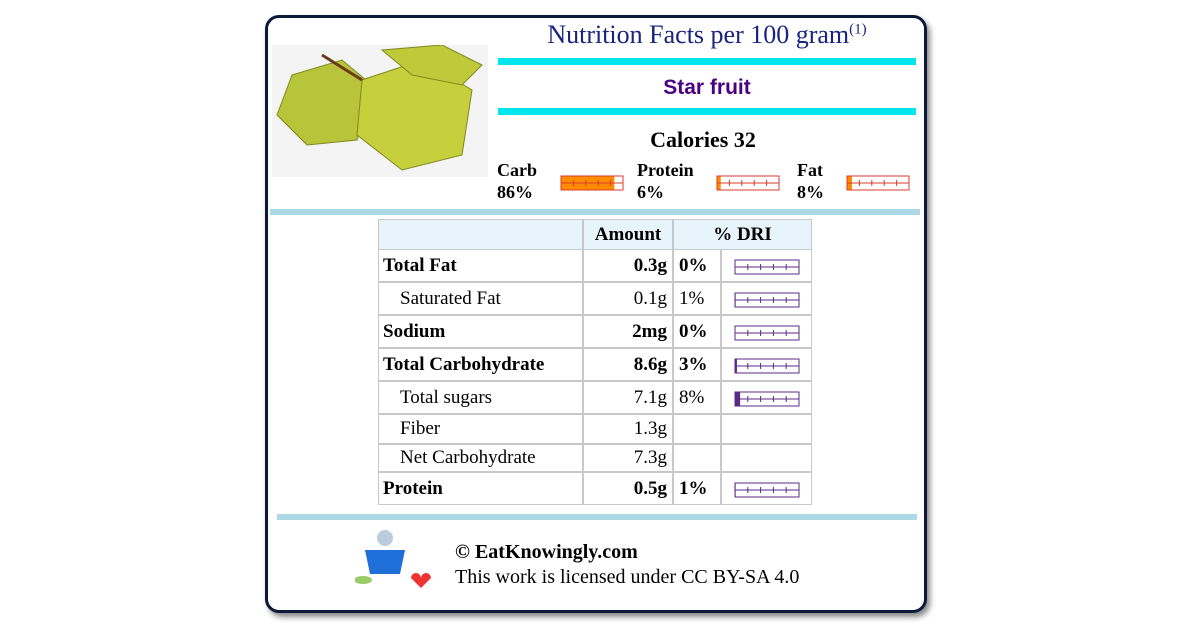  What do you see at coordinates (650, 192) in the screenshot?
I see `macro-percent: 6%` at bounding box center [650, 192].